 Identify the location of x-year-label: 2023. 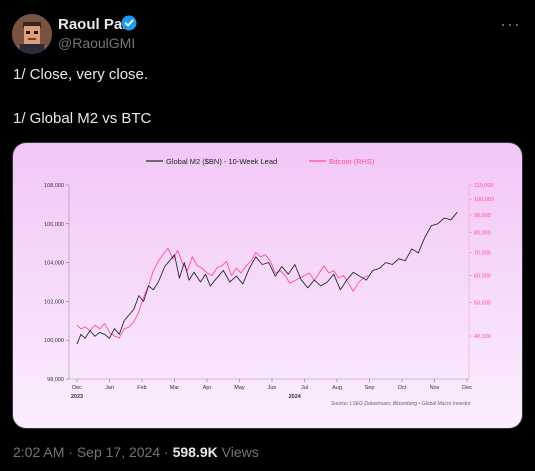
(77, 397).